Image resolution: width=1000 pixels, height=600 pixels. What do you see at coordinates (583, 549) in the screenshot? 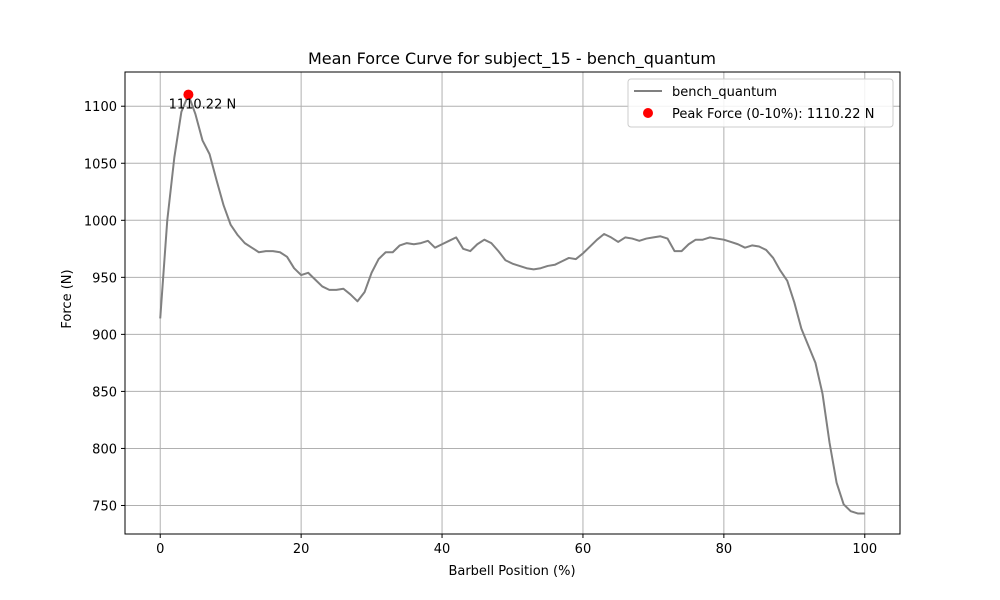
I see `x-tick-label: 60` at bounding box center [583, 549].